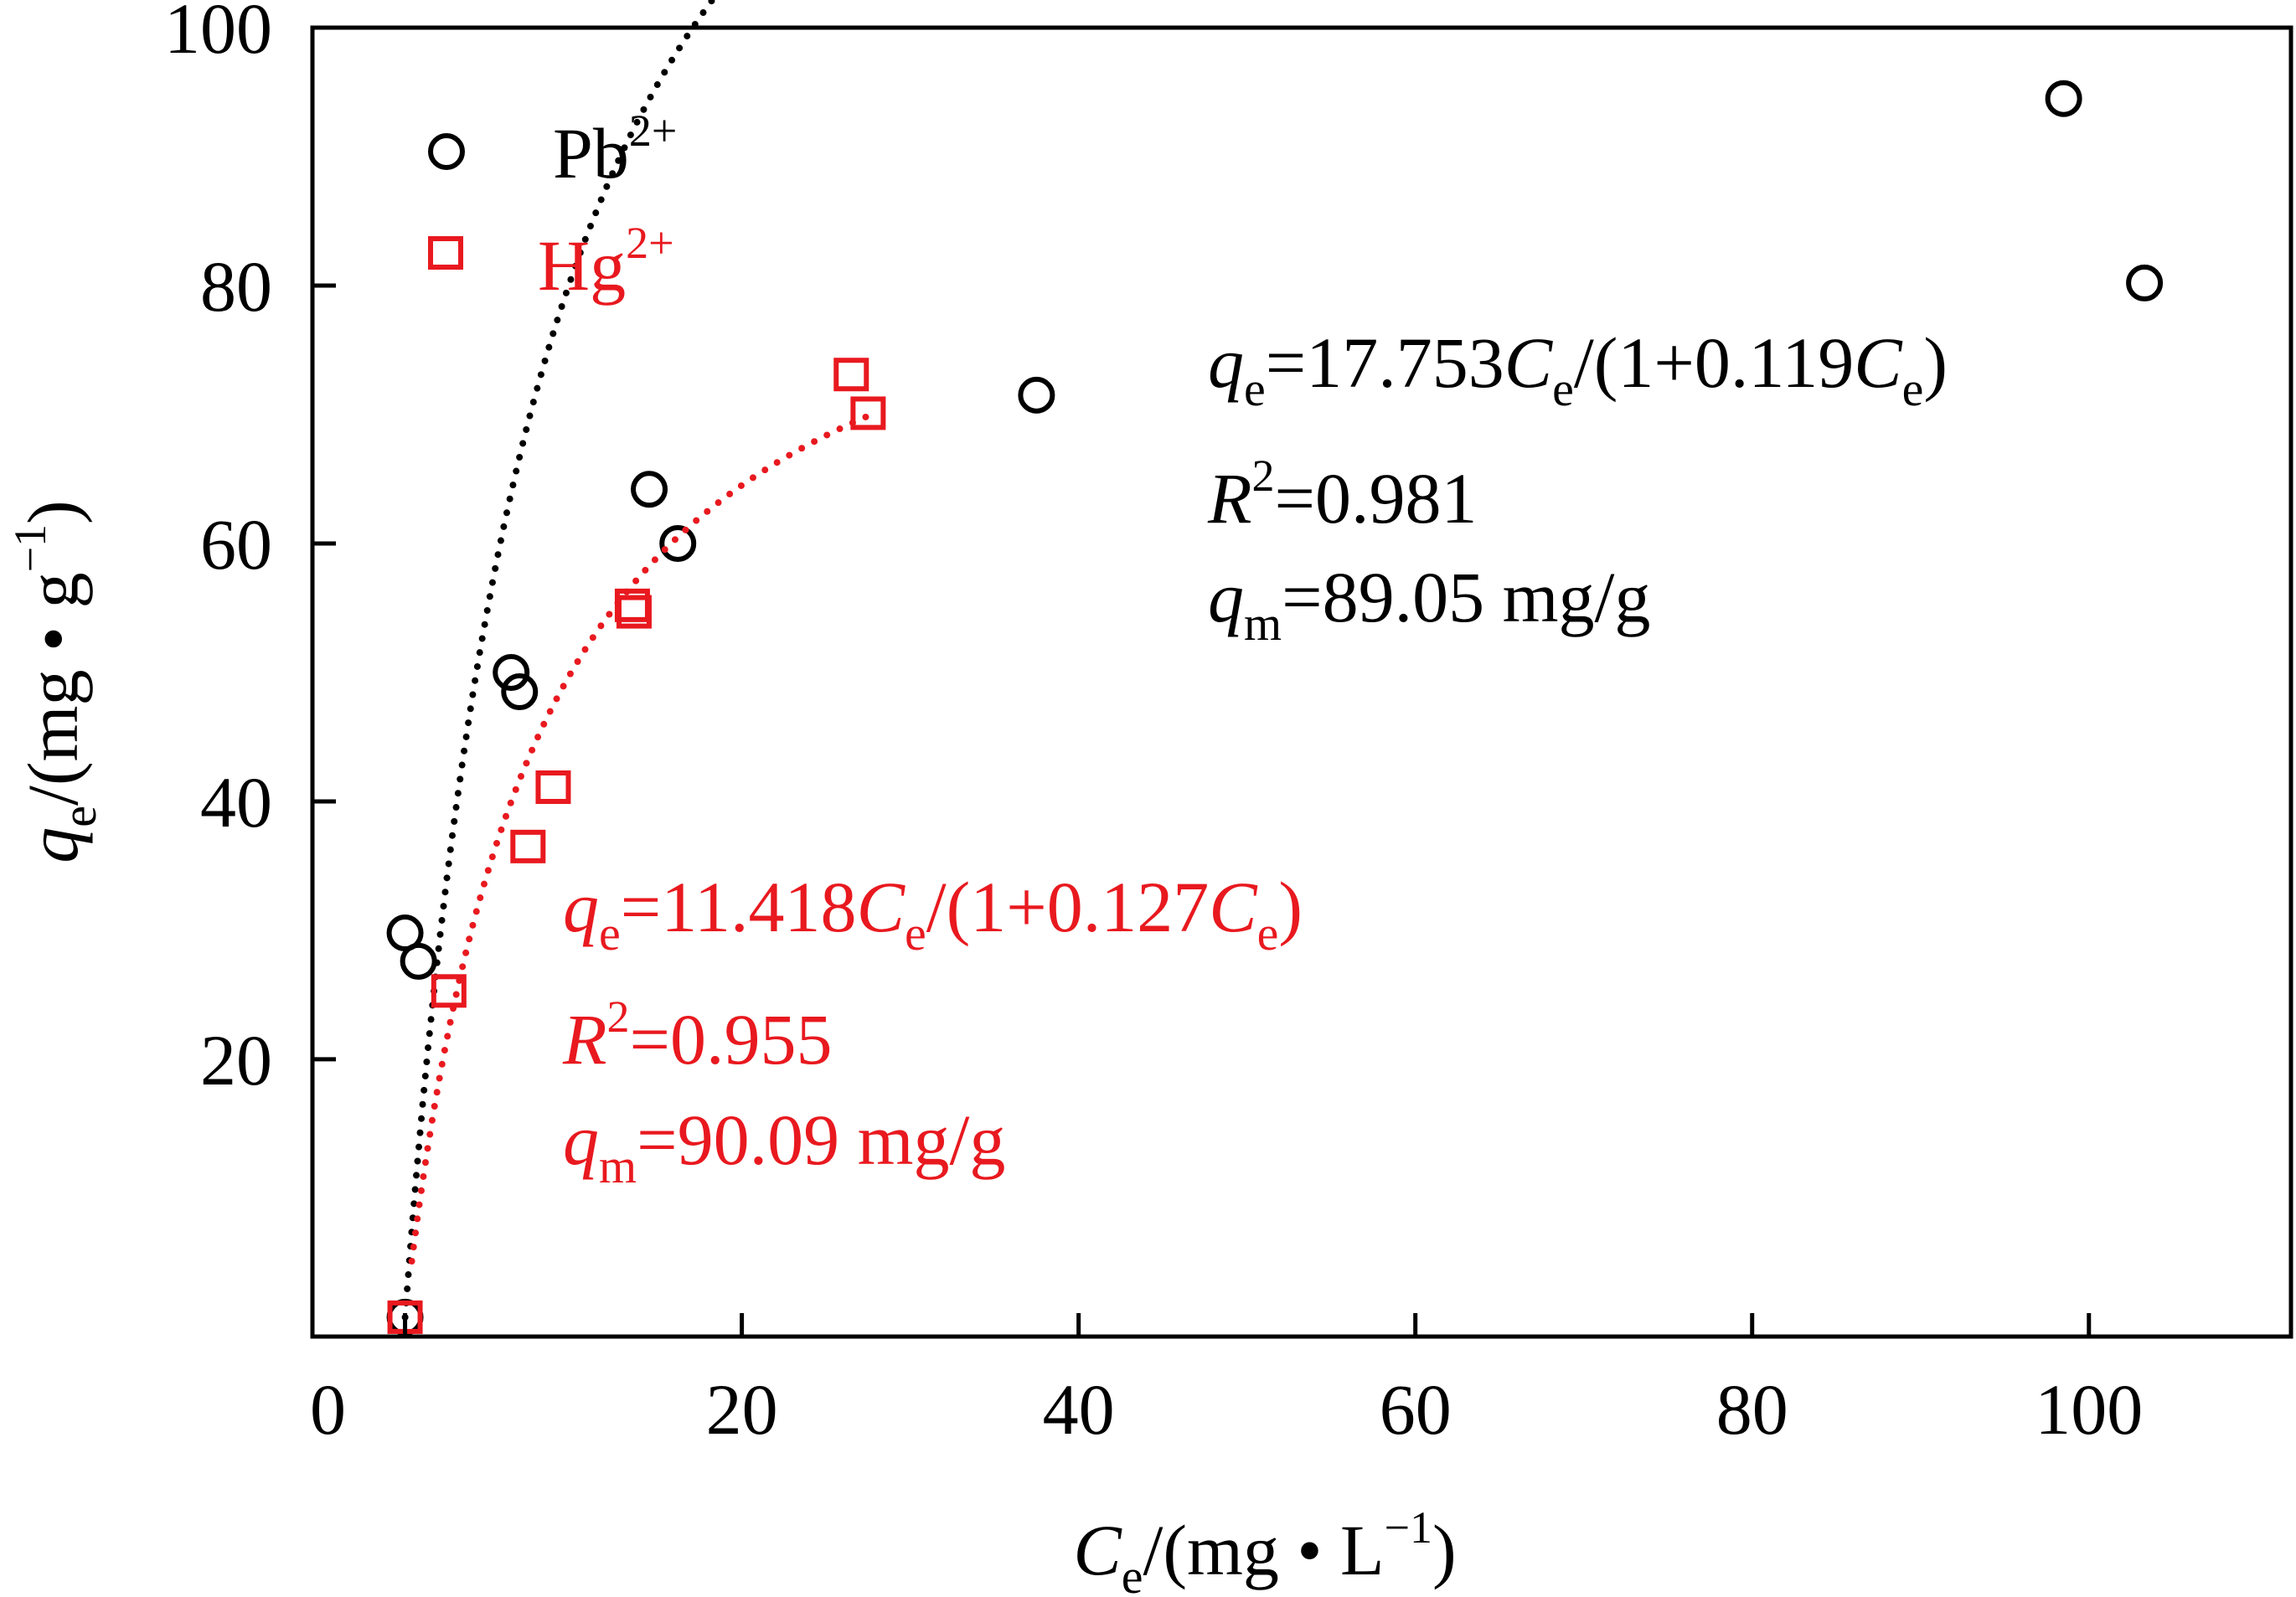 The height and width of the screenshot is (1597, 2296). I want to click on y-tick-label: 100, so click(218, 34).